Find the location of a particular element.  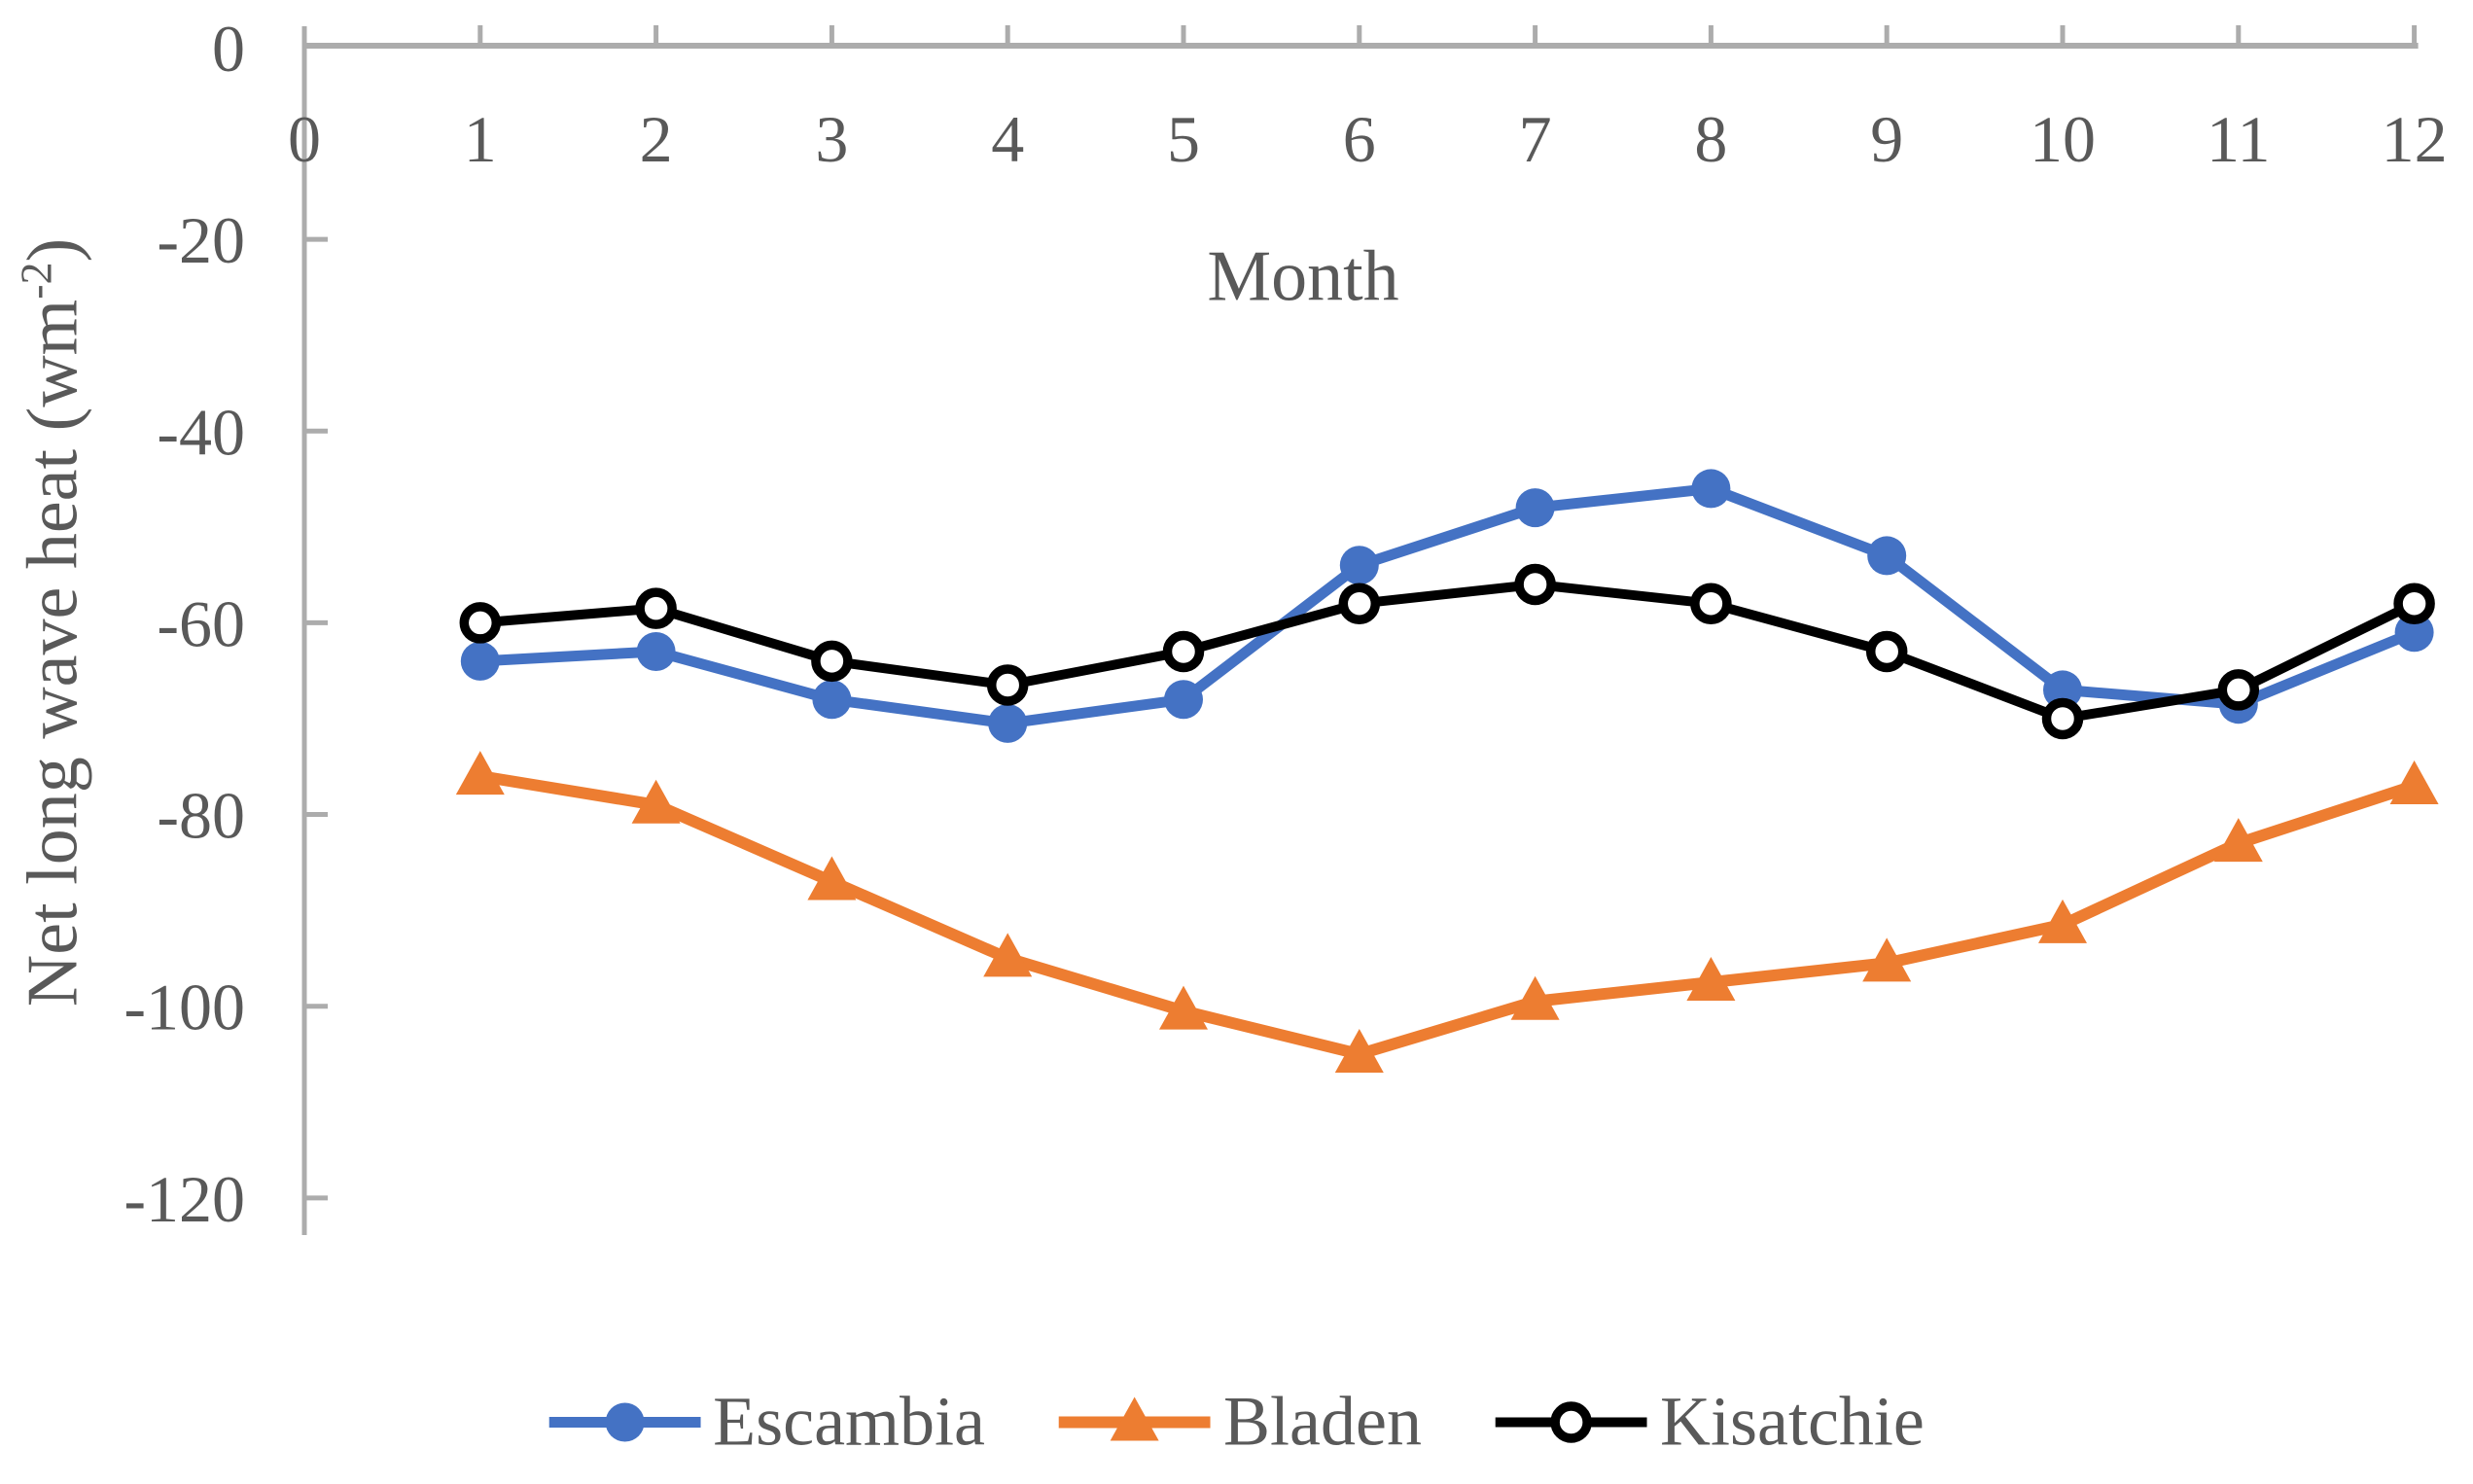

series-kisatchie is located at coordinates (1447, 652).